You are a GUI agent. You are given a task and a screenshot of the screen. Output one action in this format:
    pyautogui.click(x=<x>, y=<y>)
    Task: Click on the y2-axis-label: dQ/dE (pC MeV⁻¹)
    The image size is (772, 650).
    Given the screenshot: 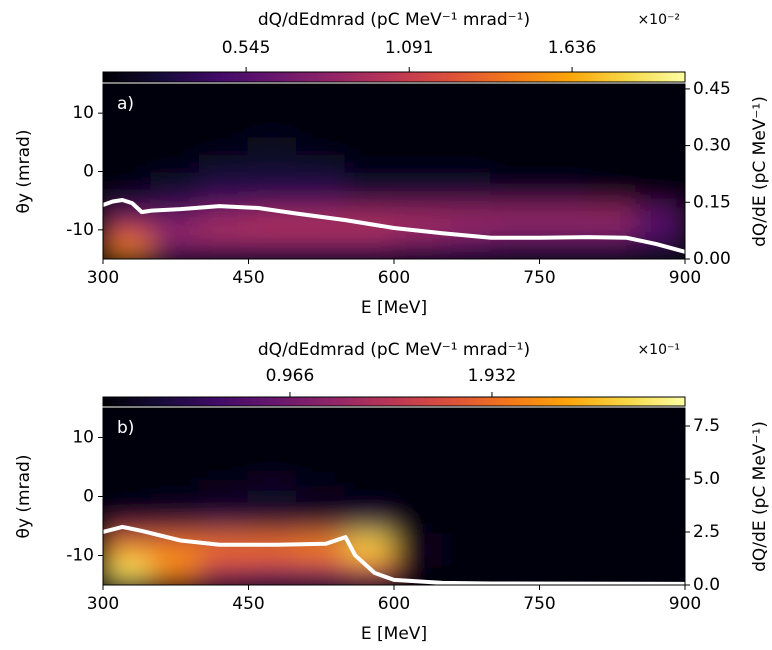 What is the action you would take?
    pyautogui.click(x=760, y=171)
    